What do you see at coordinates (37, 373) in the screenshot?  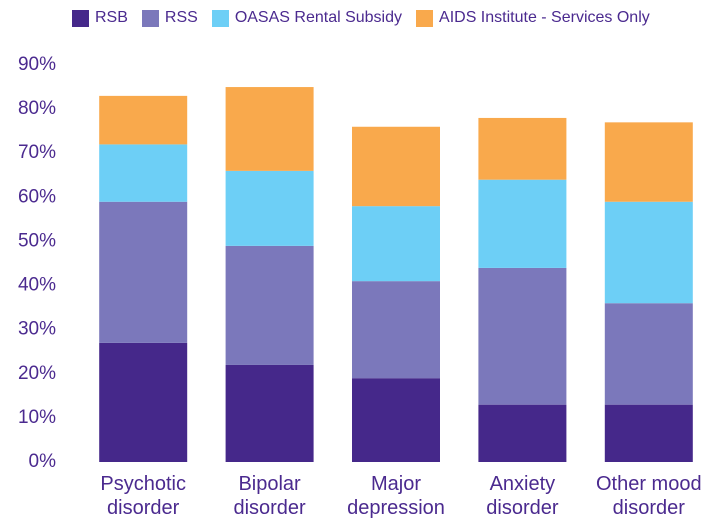 I see `y-tick-label: 20%` at bounding box center [37, 373].